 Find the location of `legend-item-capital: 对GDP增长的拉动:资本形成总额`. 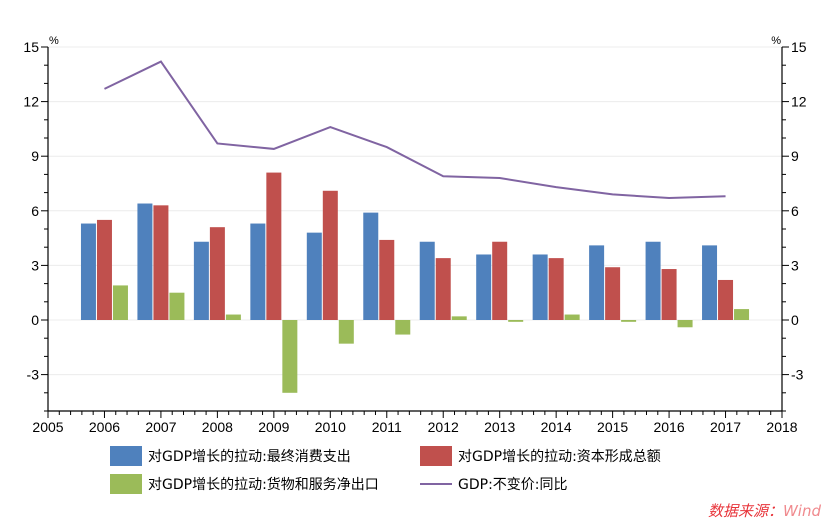

legend-item-capital: 对GDP增长的拉动:资本形成总额 is located at coordinates (540, 456).